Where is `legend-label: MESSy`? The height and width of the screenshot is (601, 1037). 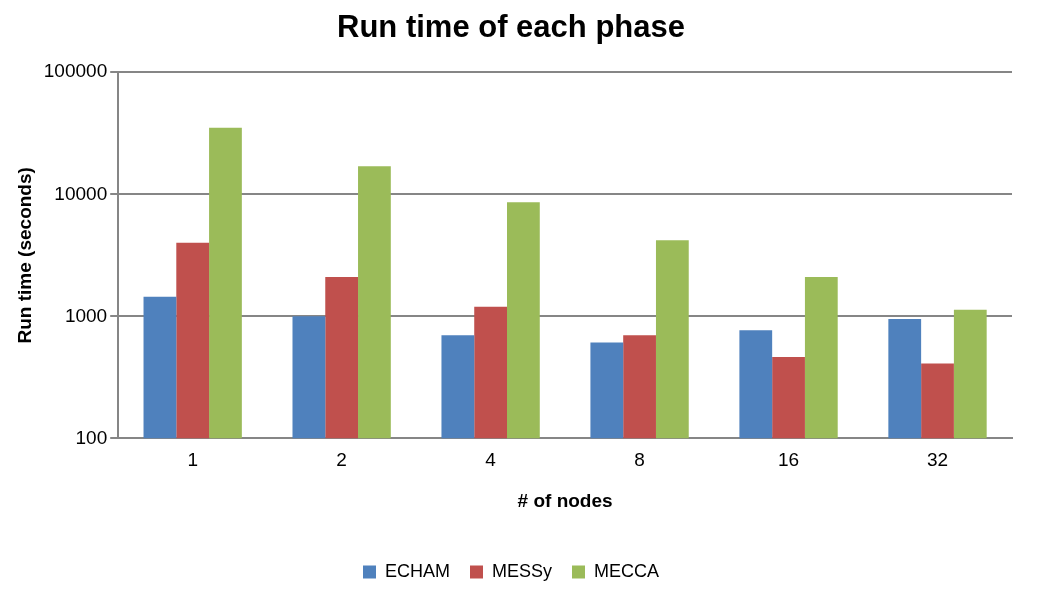
legend-label: MESSy is located at coordinates (522, 570).